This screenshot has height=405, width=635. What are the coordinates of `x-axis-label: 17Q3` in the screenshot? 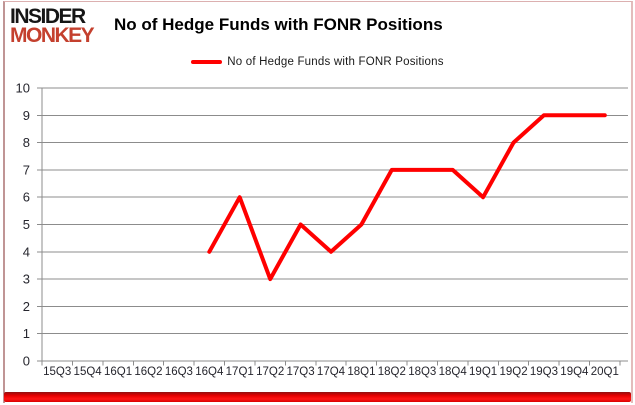 It's located at (301, 372).